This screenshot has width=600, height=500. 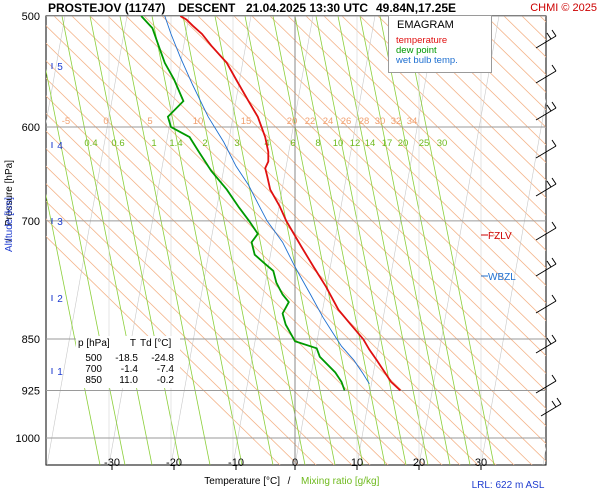 I want to click on altitude-tick-label: 5, so click(x=60, y=67).